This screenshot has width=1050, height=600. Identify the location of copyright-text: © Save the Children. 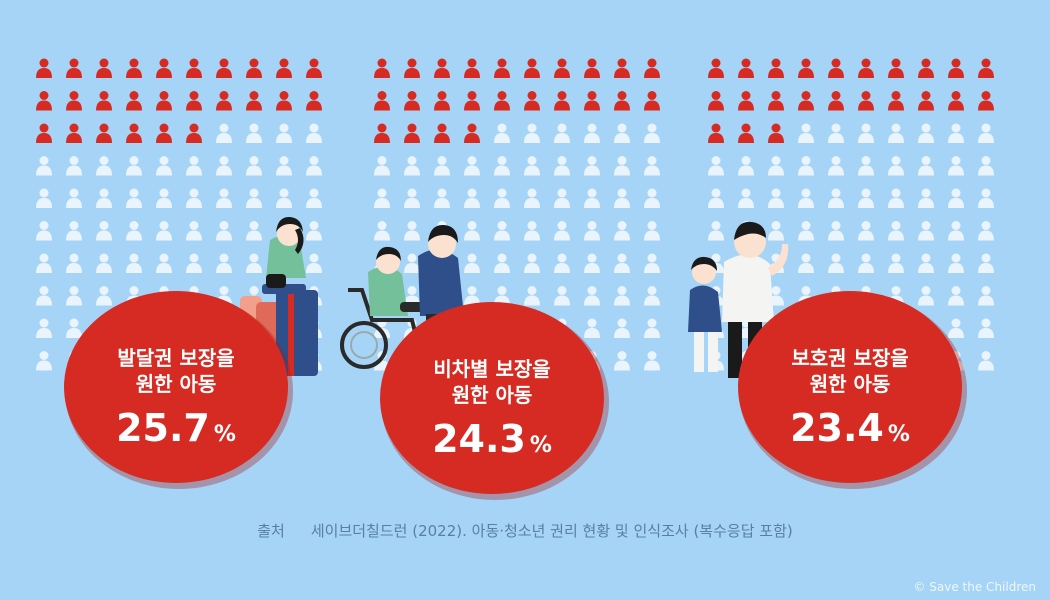
(974, 587).